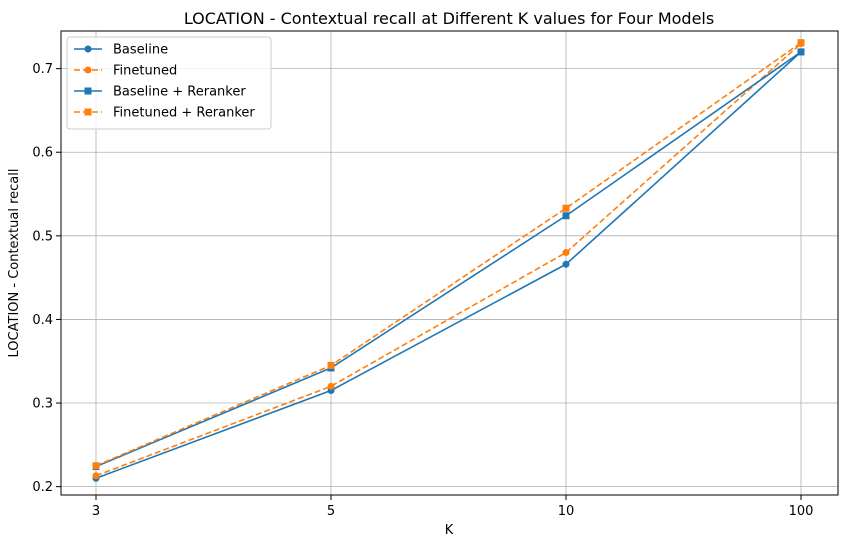 The image size is (846, 547). I want to click on x-tick-label: 10, so click(566, 511).